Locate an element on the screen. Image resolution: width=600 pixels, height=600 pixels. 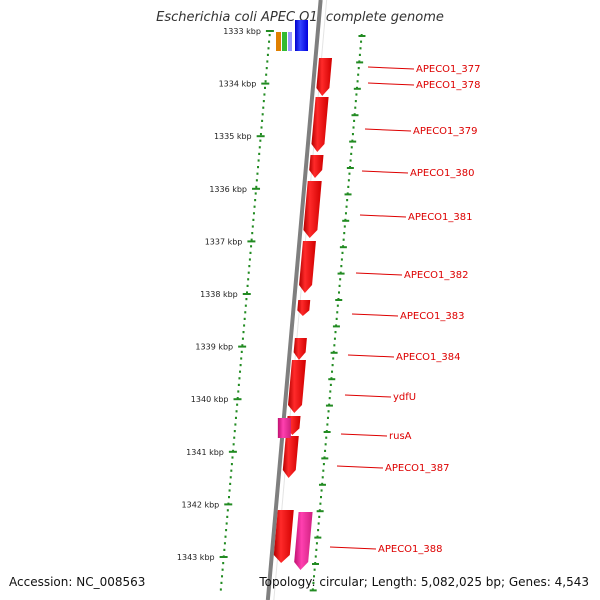
gene-label-APECO1_380: APECO1_380 is located at coordinates (442, 173).